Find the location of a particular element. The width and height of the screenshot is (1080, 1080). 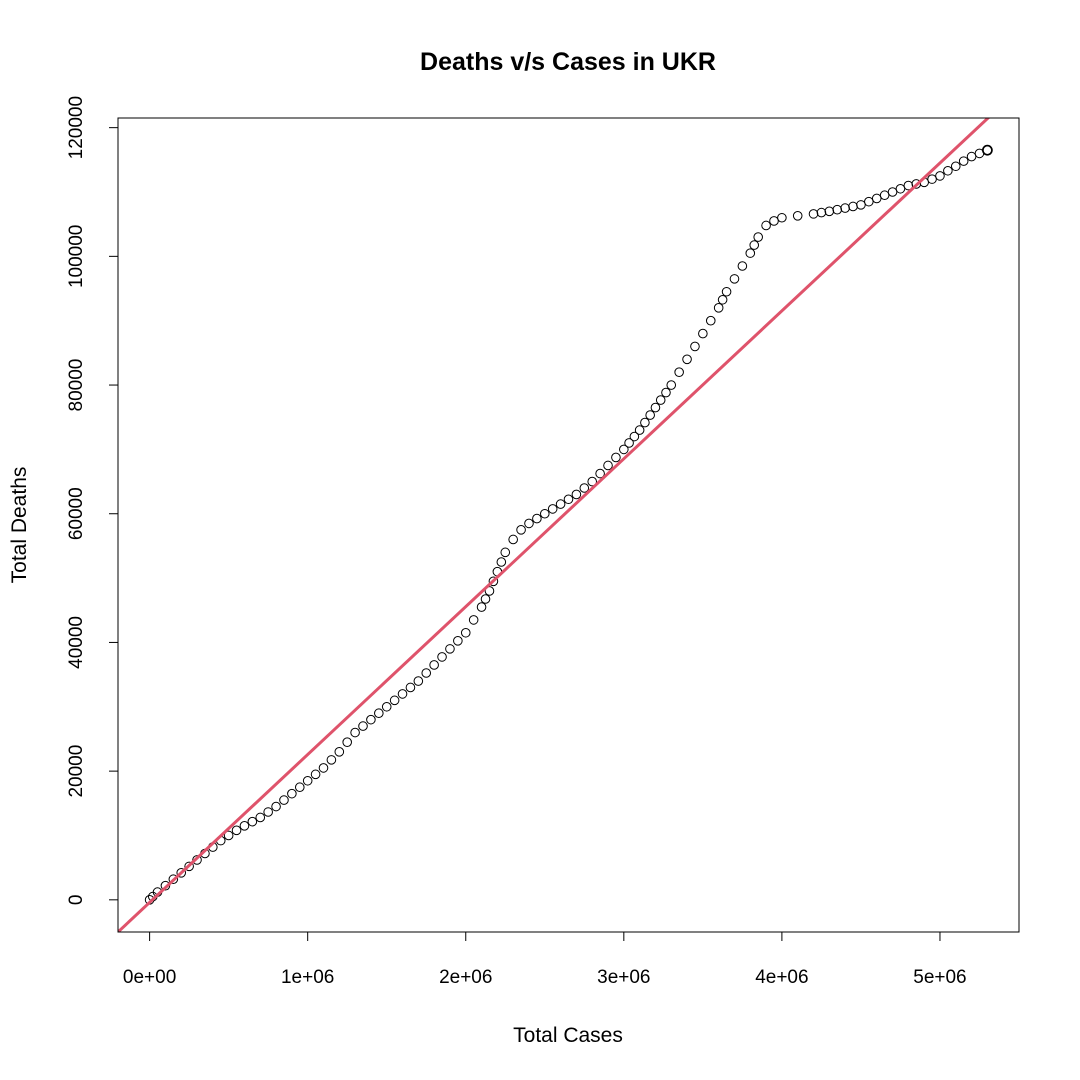

y-axis-title: Total Deaths is located at coordinates (19, 525).